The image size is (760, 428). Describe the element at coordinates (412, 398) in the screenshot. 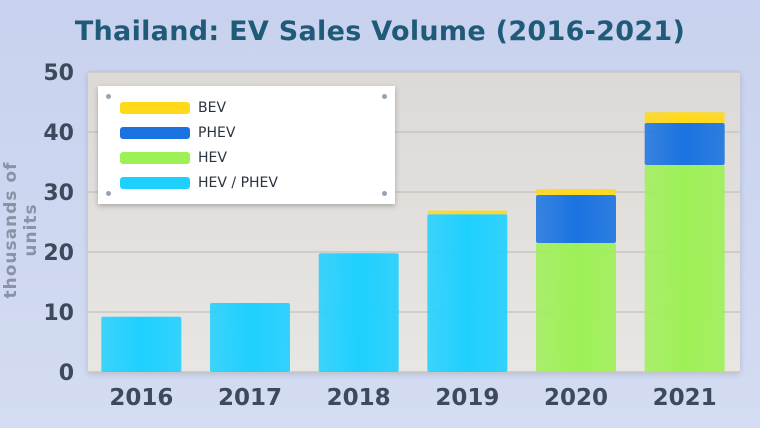

I see `x-tick-labels: 2016 2017 2018 2019 2020 2021` at that location.